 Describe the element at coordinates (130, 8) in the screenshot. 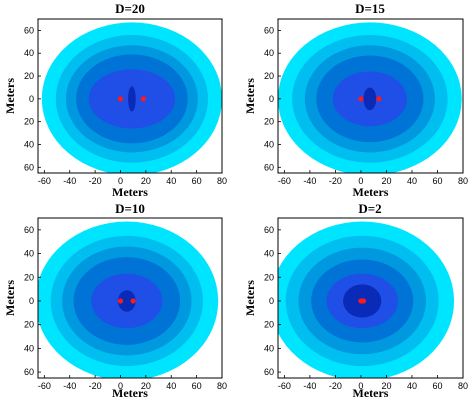

I see `panel-title: D=20` at that location.